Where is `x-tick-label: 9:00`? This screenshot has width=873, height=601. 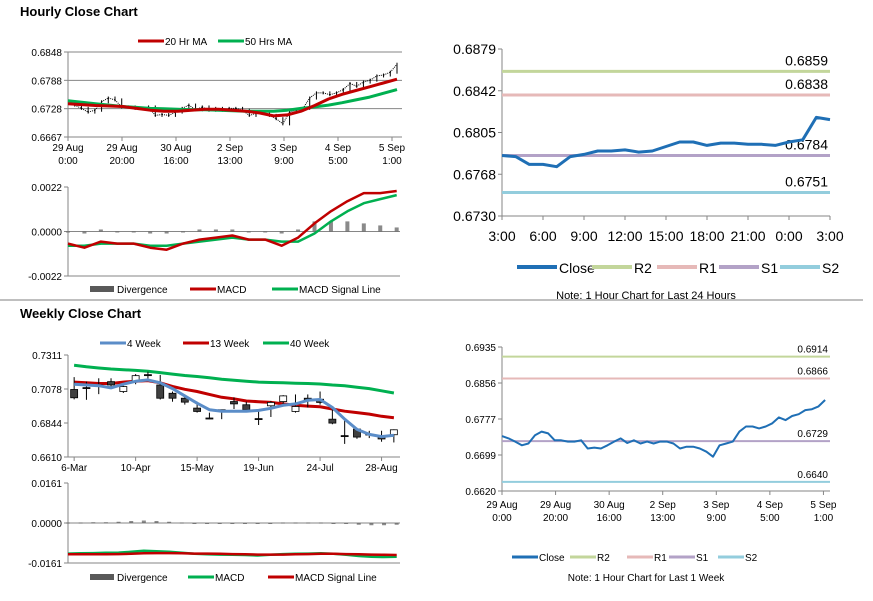 x-tick-label: 9:00 is located at coordinates (583, 236).